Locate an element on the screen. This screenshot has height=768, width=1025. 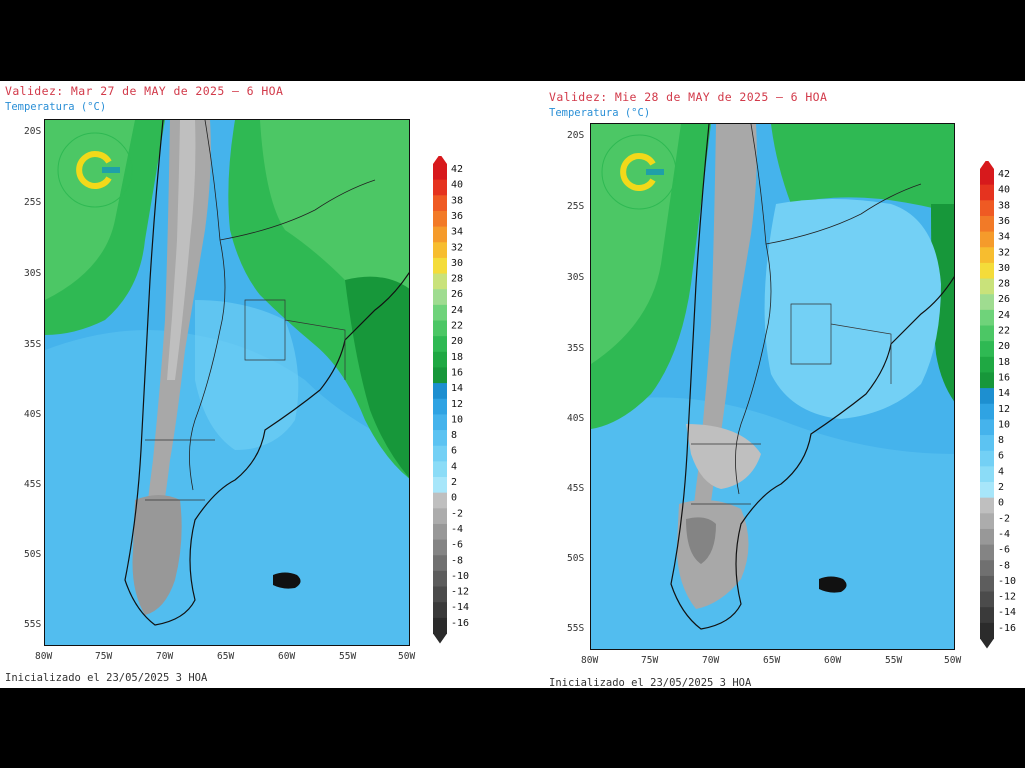
colorbar-tick: 2 is located at coordinates (1001, 487).